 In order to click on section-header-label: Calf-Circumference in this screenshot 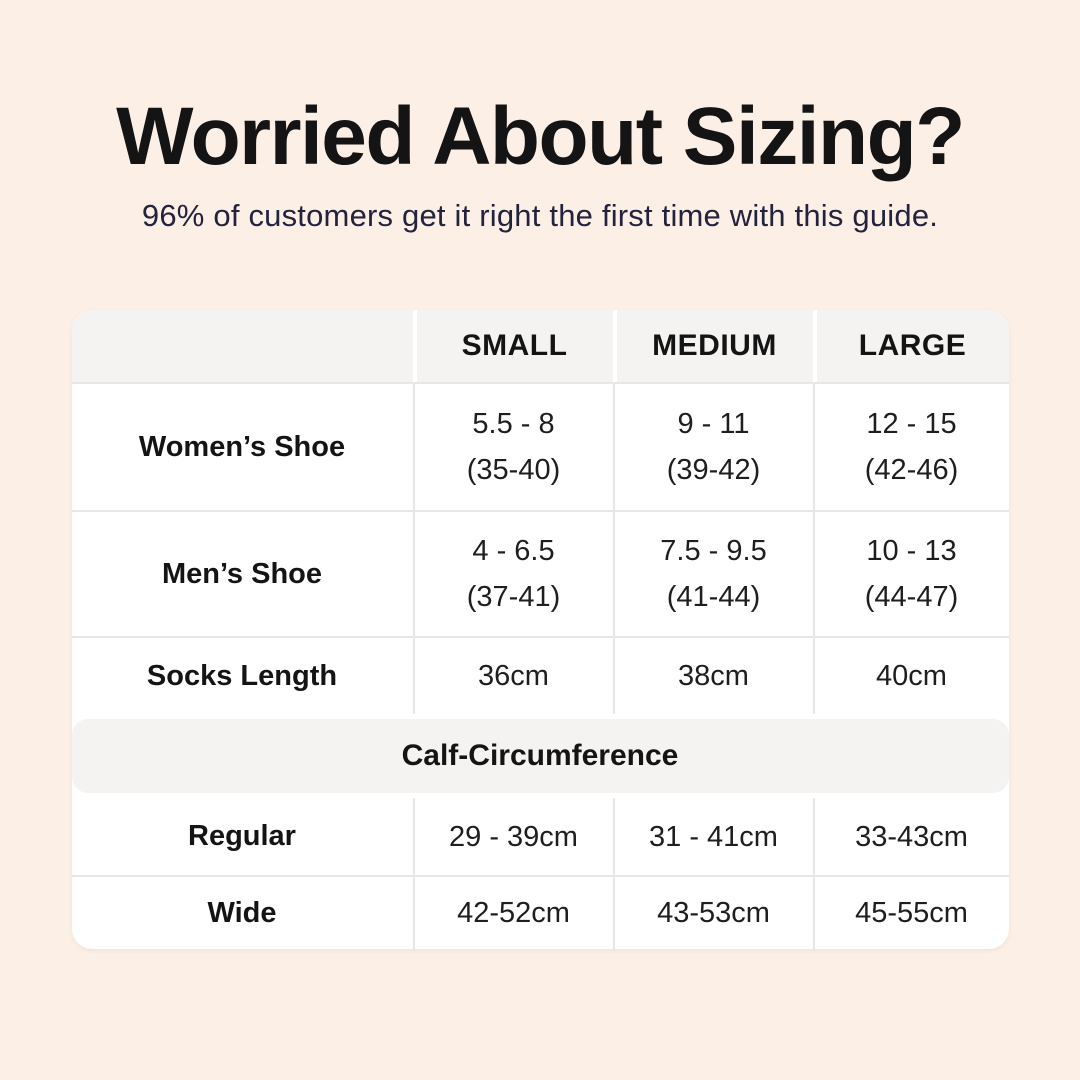, I will do `click(540, 756)`.